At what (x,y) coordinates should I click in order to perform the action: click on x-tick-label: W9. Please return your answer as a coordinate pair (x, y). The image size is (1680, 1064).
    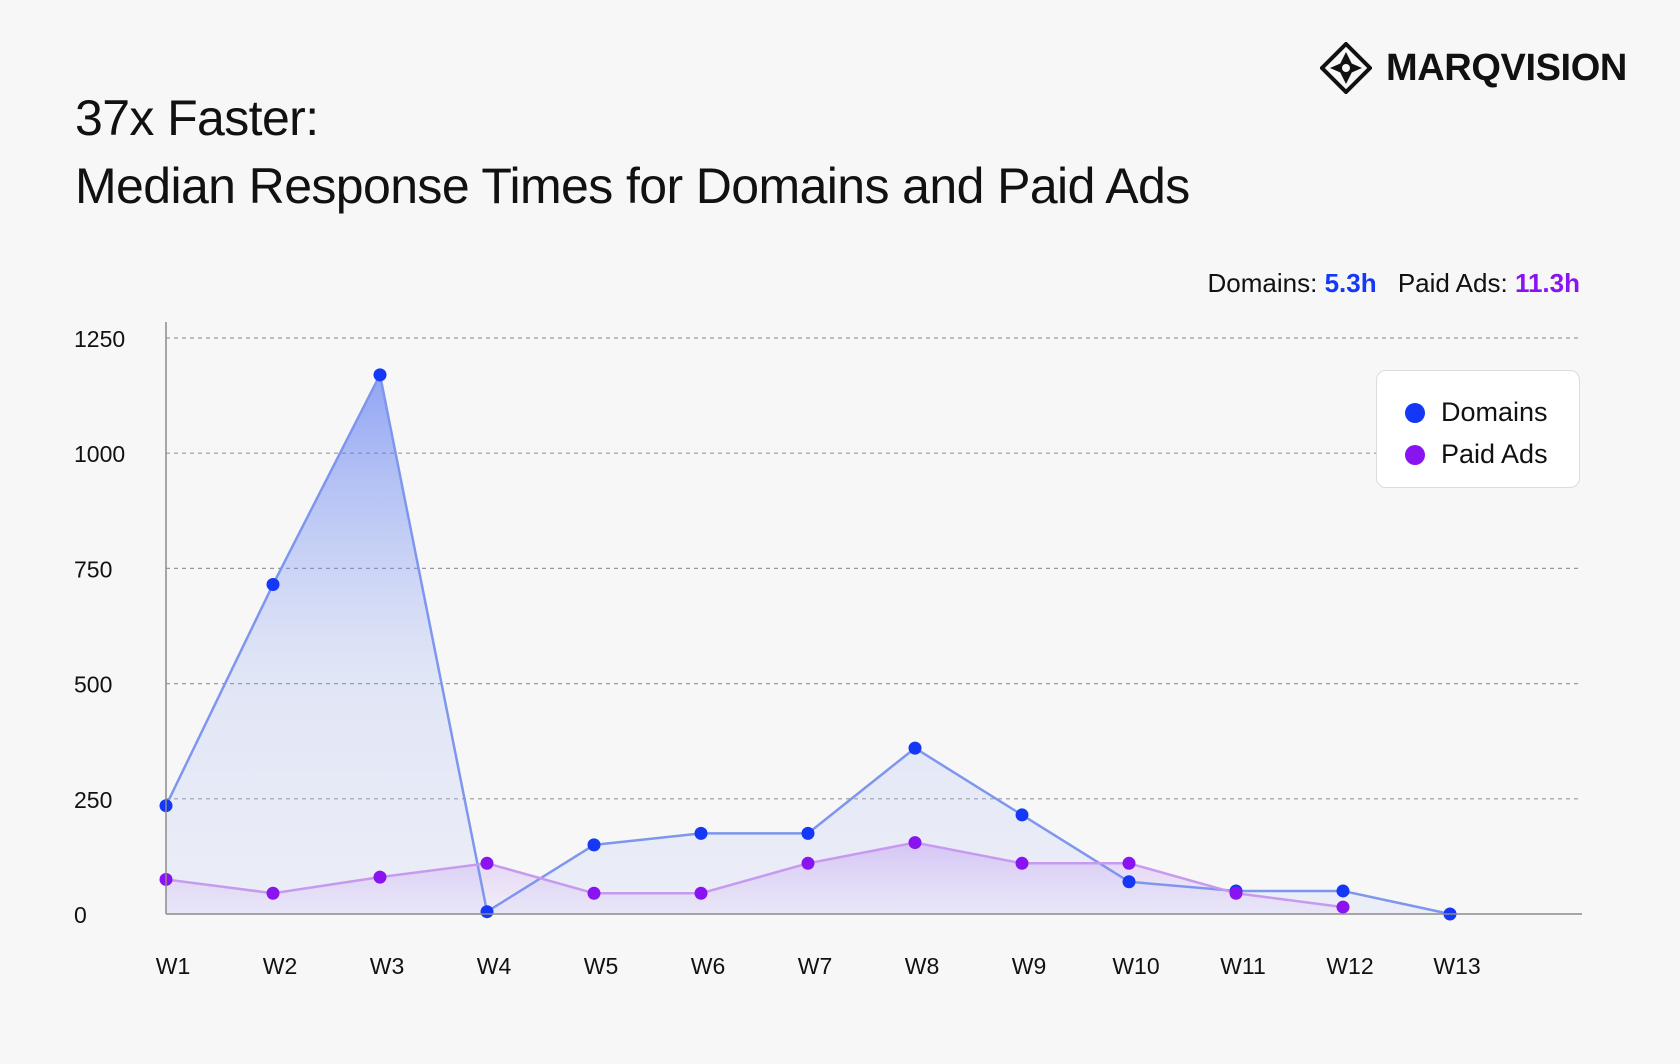
    Looking at the image, I should click on (1029, 966).